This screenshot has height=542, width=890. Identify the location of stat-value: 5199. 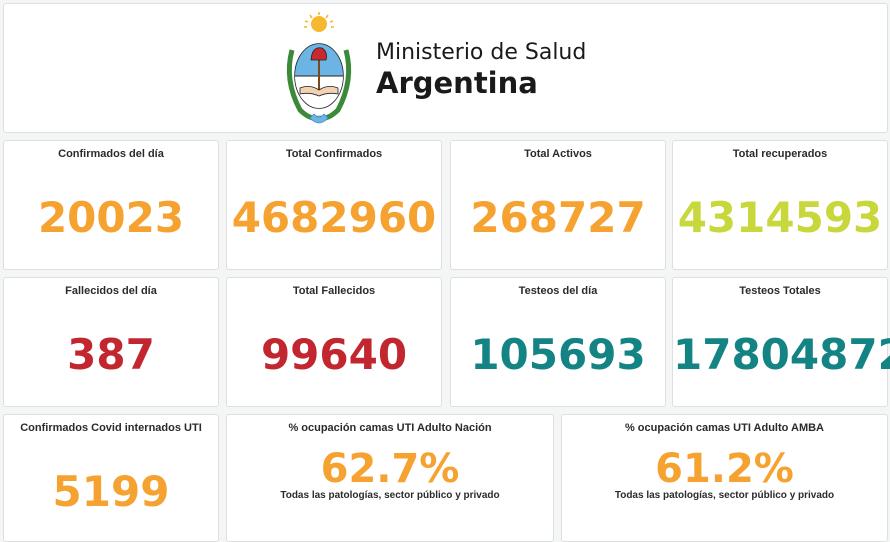
(111, 491).